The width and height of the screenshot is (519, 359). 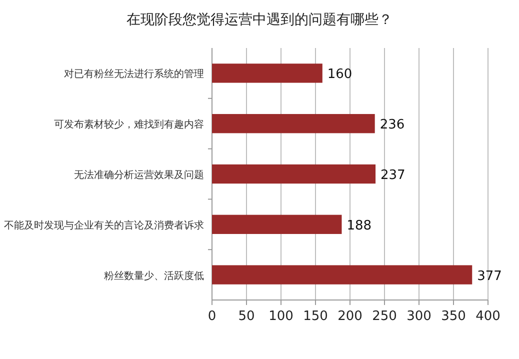 I want to click on x-tick-label: 0, so click(x=212, y=316).